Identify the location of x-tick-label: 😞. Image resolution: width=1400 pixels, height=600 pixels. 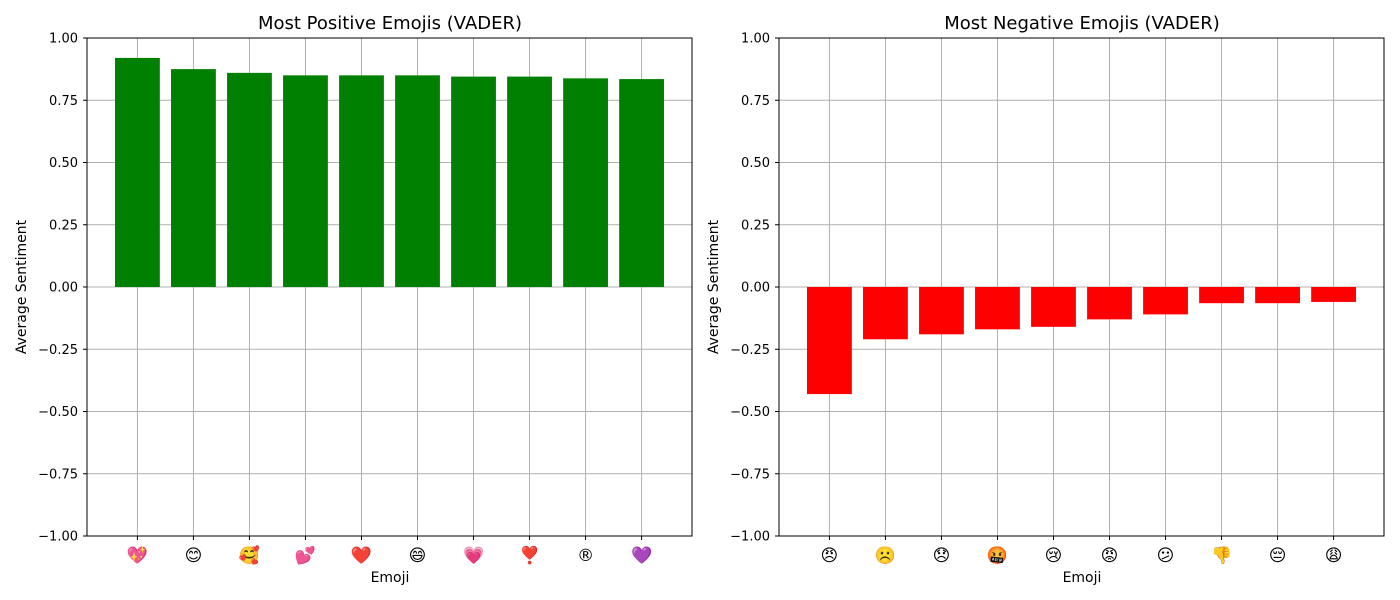
(942, 556).